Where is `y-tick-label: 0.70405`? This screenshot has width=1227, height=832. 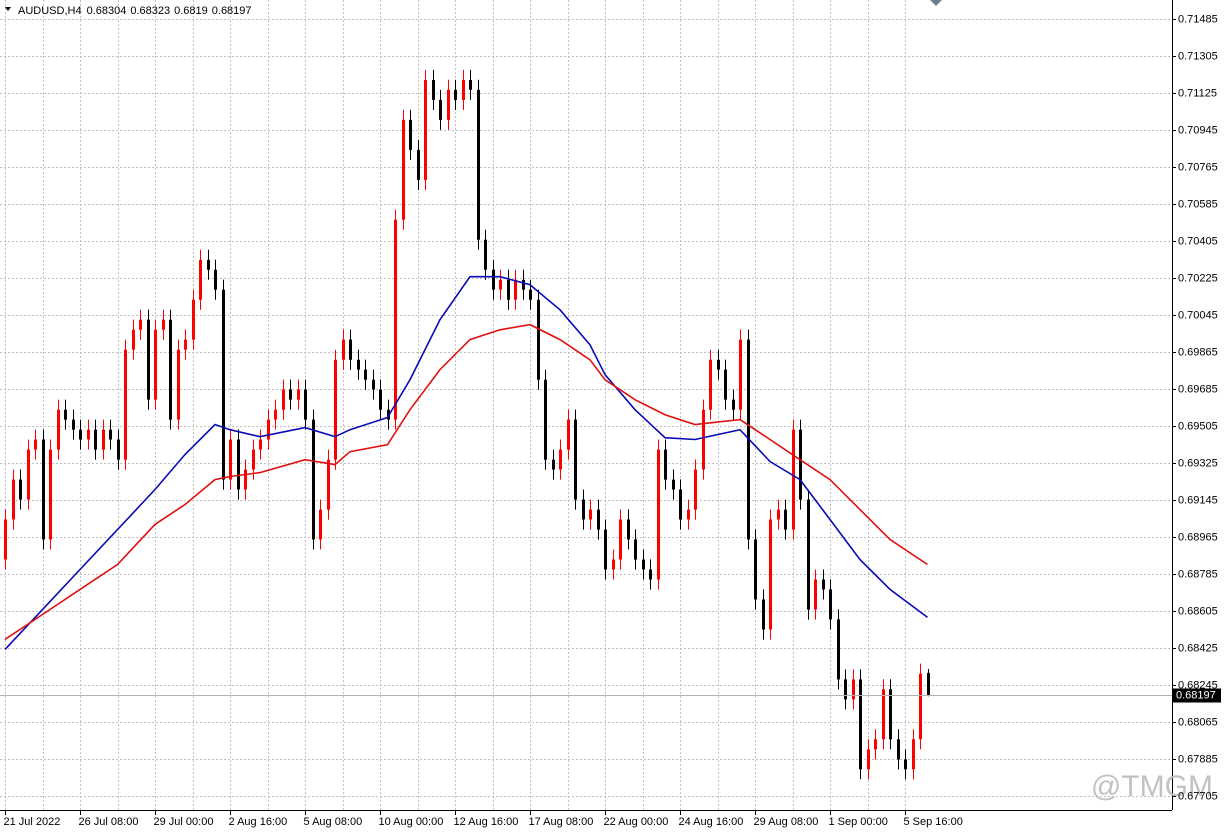 y-tick-label: 0.70405 is located at coordinates (1198, 241).